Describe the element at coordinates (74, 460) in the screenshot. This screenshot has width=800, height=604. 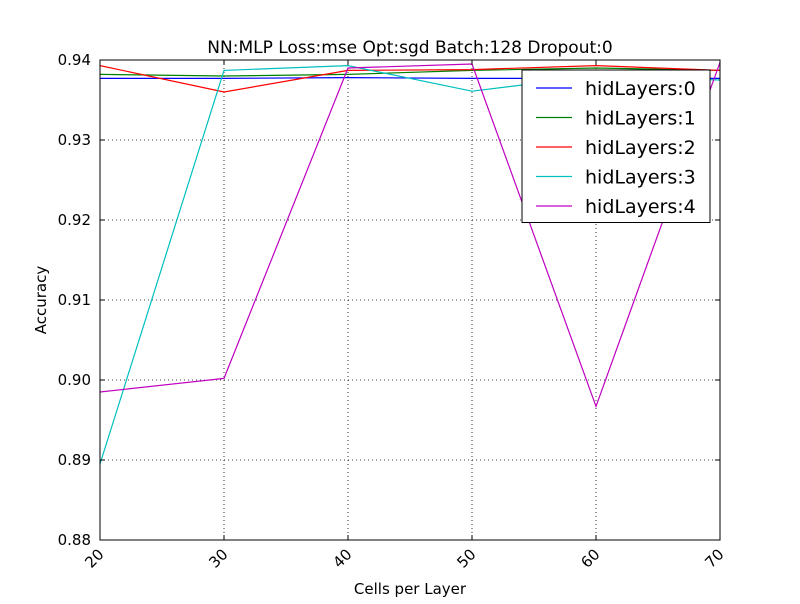
I see `y-tick-label: 0.89` at that location.